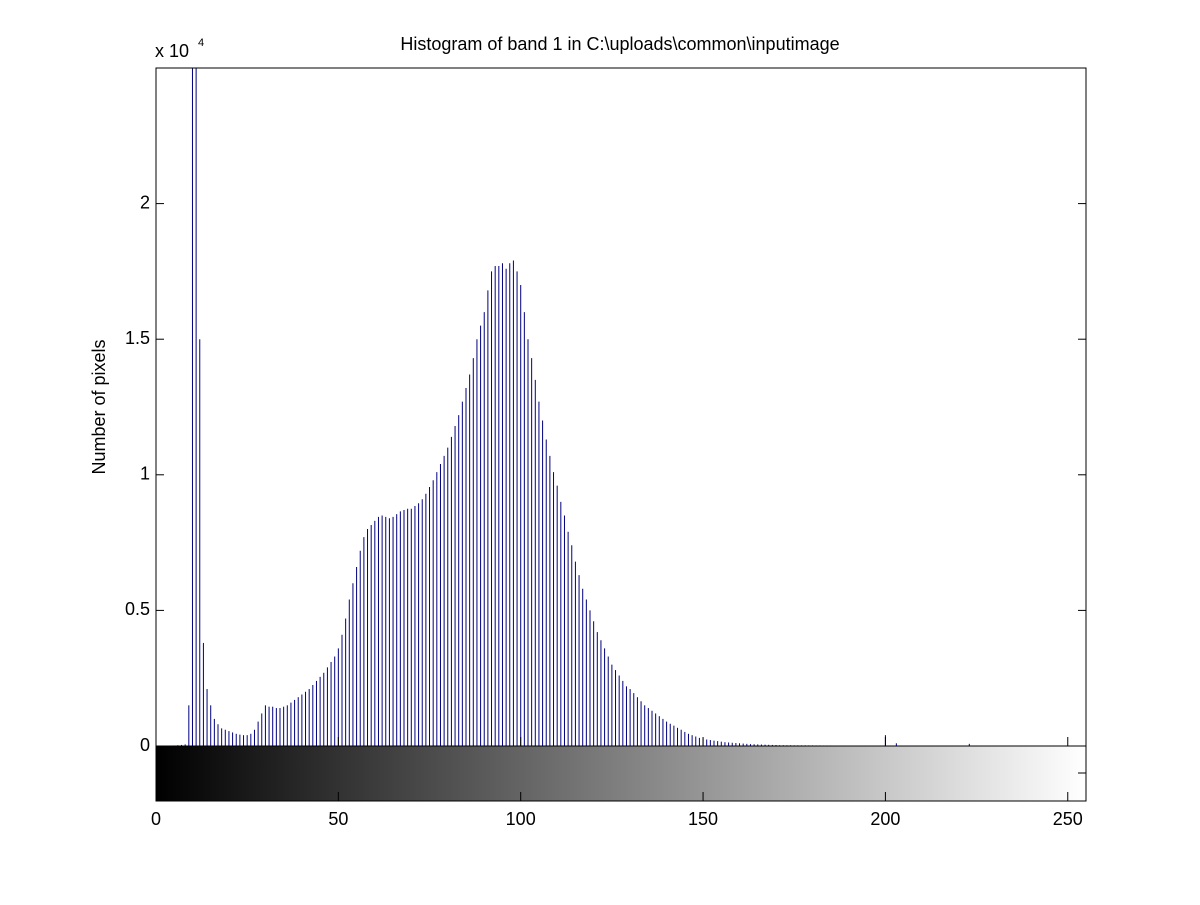 Image resolution: width=1200 pixels, height=905 pixels. What do you see at coordinates (703, 819) in the screenshot?
I see `x-tick-label: 150` at bounding box center [703, 819].